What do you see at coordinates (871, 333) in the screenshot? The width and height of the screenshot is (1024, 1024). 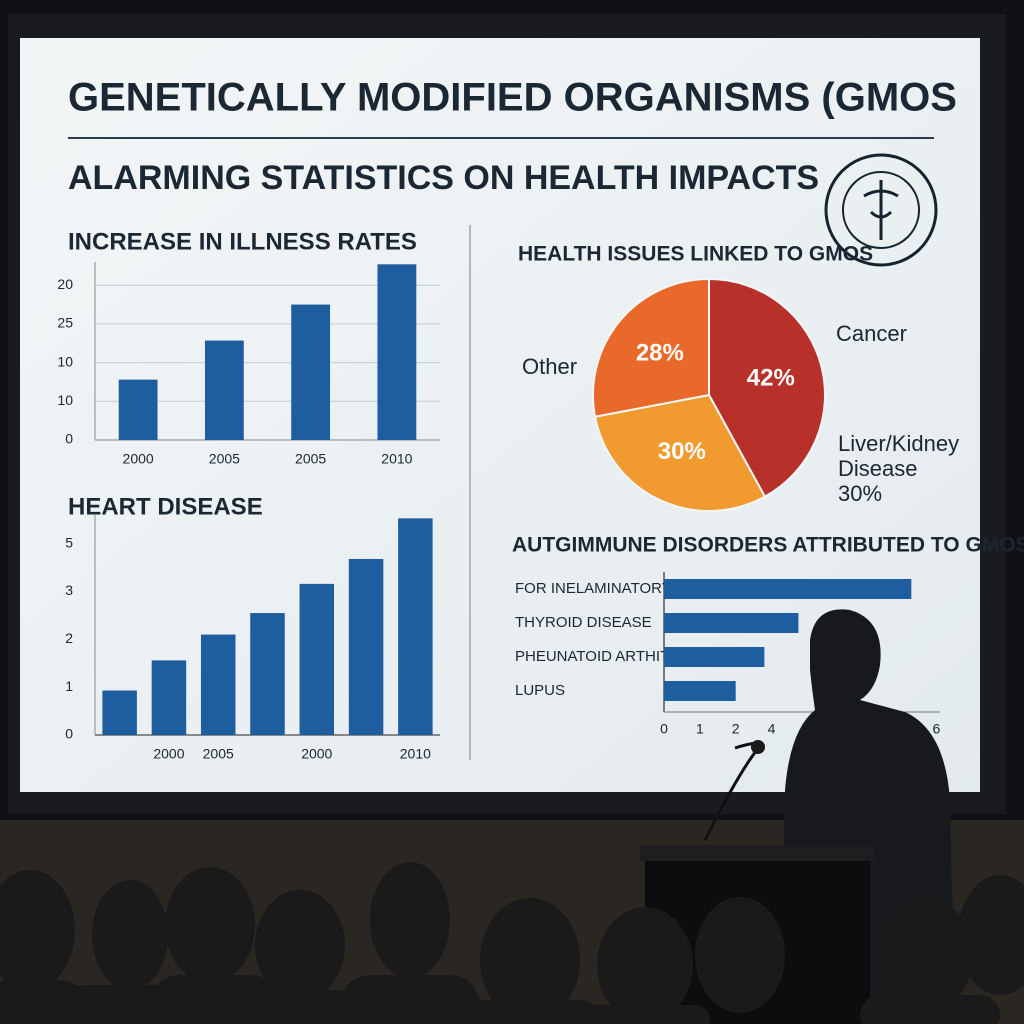 I see `category-label: Cancer` at bounding box center [871, 333].